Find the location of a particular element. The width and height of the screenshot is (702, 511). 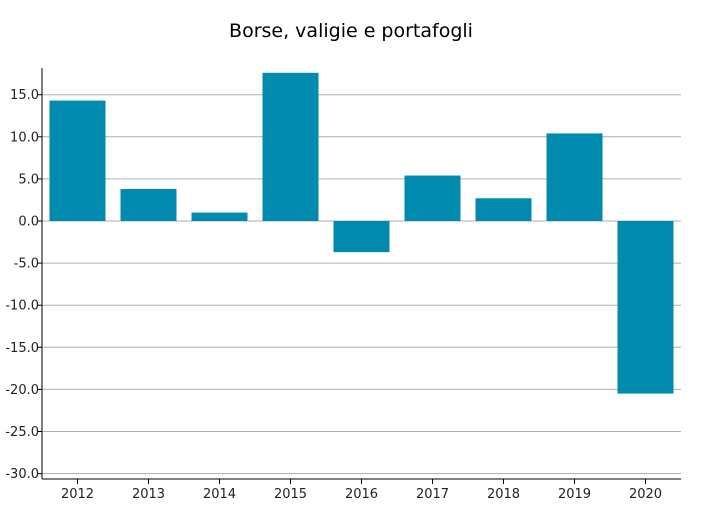

bar-2013 is located at coordinates (148, 205).